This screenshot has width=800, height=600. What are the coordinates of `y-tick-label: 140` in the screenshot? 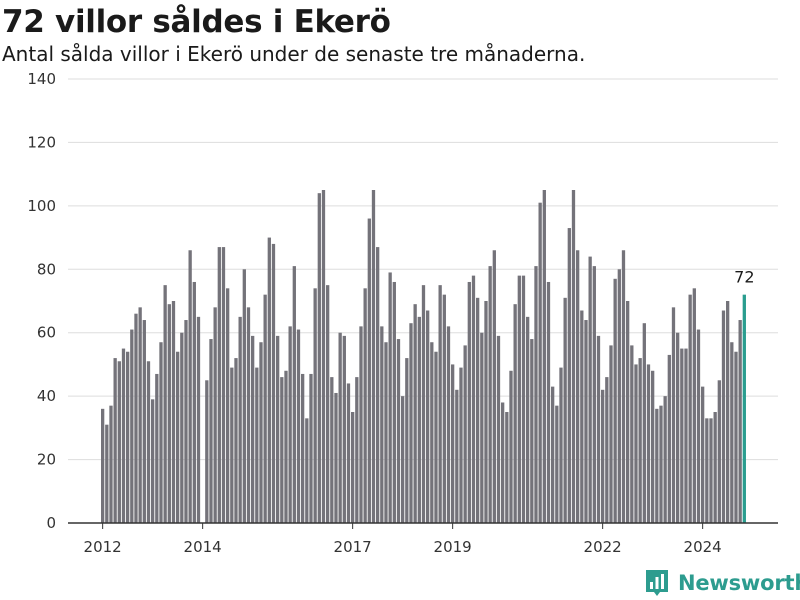 It's located at (41, 79).